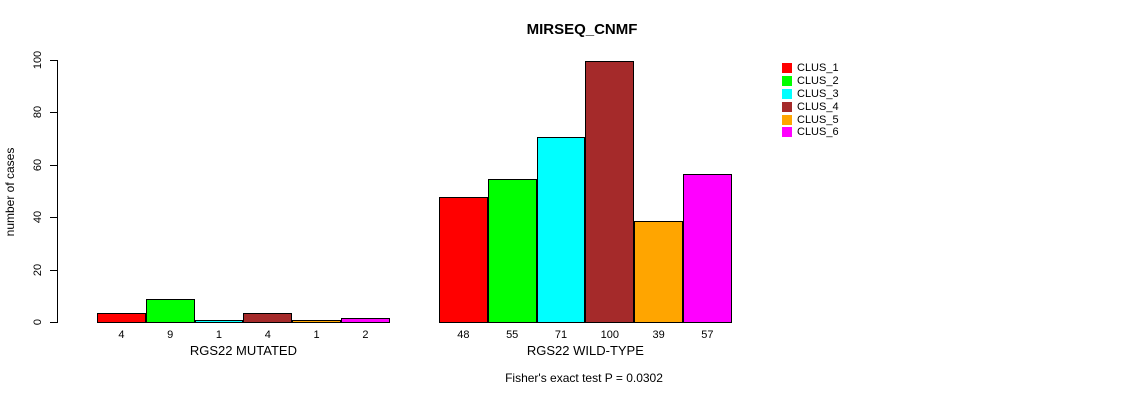 The width and height of the screenshot is (1140, 400). I want to click on x-group-label: RGS22 WILD-TYPE, so click(585, 350).